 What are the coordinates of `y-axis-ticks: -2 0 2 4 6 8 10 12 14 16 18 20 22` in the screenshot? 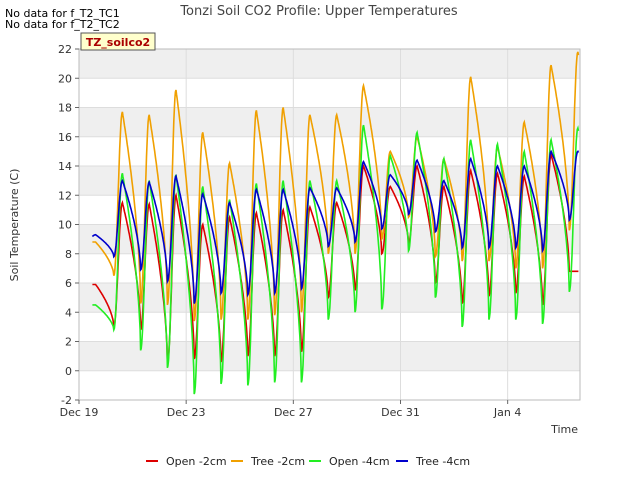 It's located at (68, 225).